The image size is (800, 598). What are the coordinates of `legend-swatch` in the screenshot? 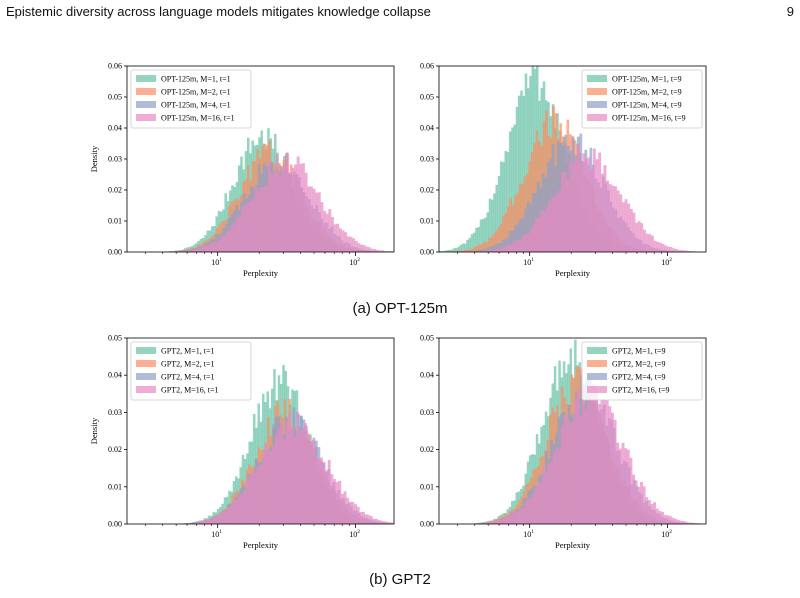 It's located at (146, 363).